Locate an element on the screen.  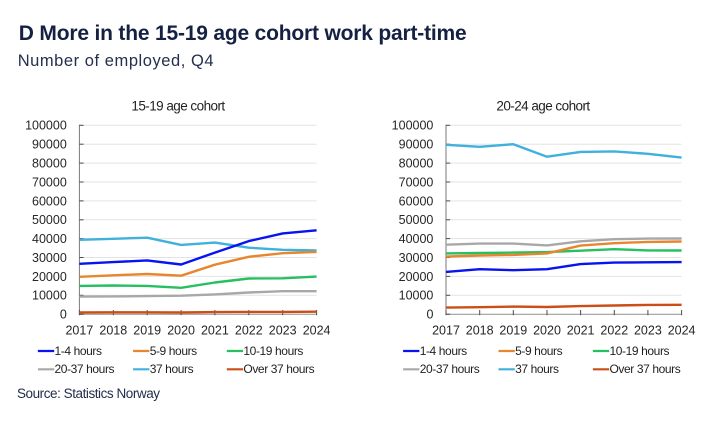
svg-text: 20-24 age cohort is located at coordinates (543, 105).